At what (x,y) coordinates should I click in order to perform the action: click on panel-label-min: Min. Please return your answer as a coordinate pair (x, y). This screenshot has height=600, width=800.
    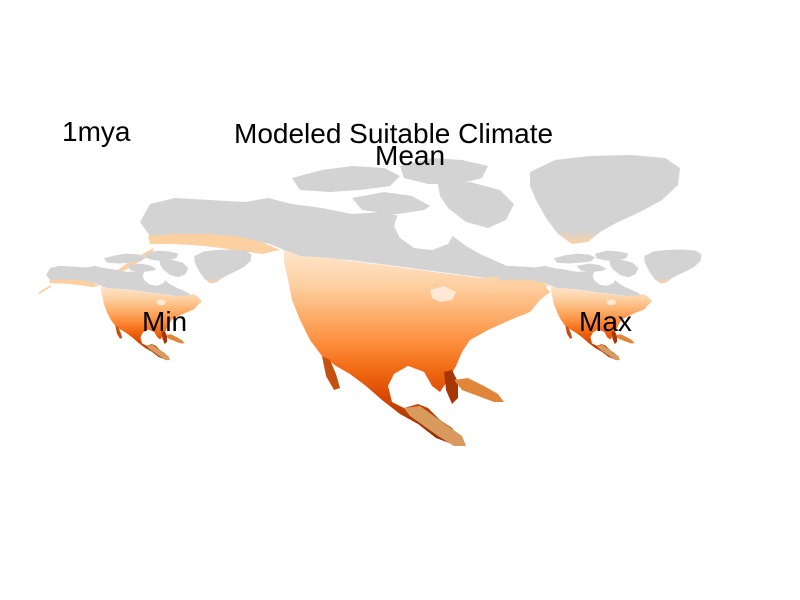
    Looking at the image, I should click on (165, 321).